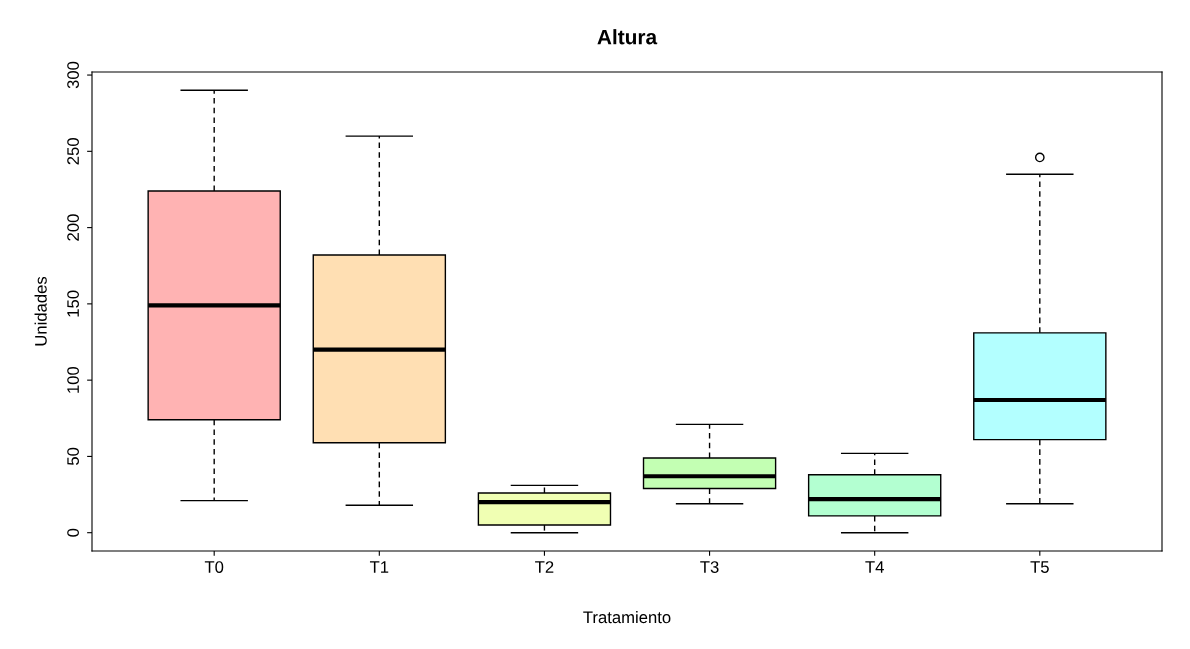 This screenshot has width=1190, height=649. What do you see at coordinates (73, 456) in the screenshot?
I see `y-tick-label: 50` at bounding box center [73, 456].